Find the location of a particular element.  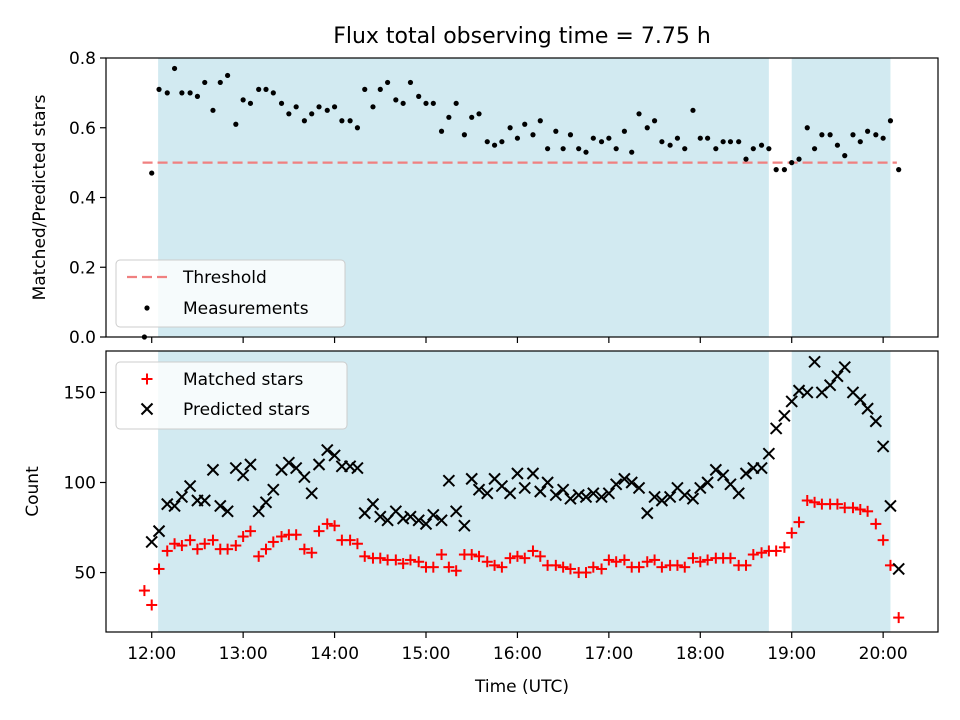

bottom-legend: Matched stars Predicted stars is located at coordinates (231, 395).